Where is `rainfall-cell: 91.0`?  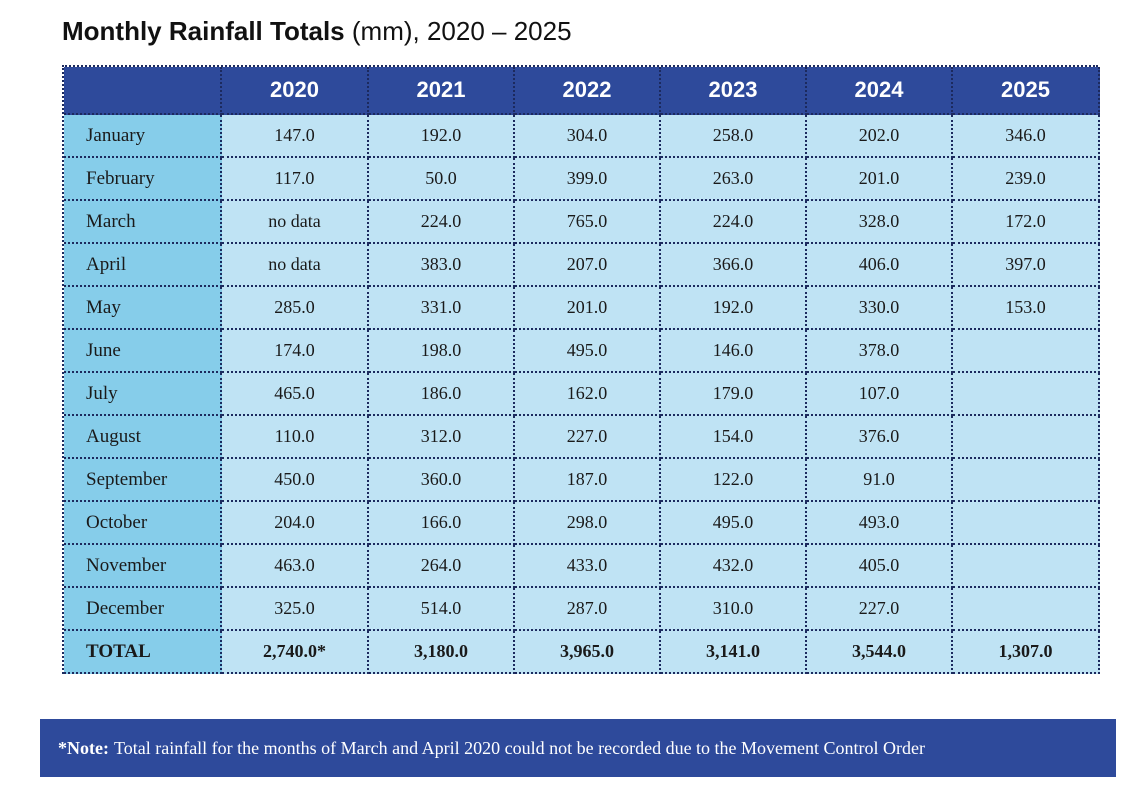 rainfall-cell: 91.0 is located at coordinates (880, 480).